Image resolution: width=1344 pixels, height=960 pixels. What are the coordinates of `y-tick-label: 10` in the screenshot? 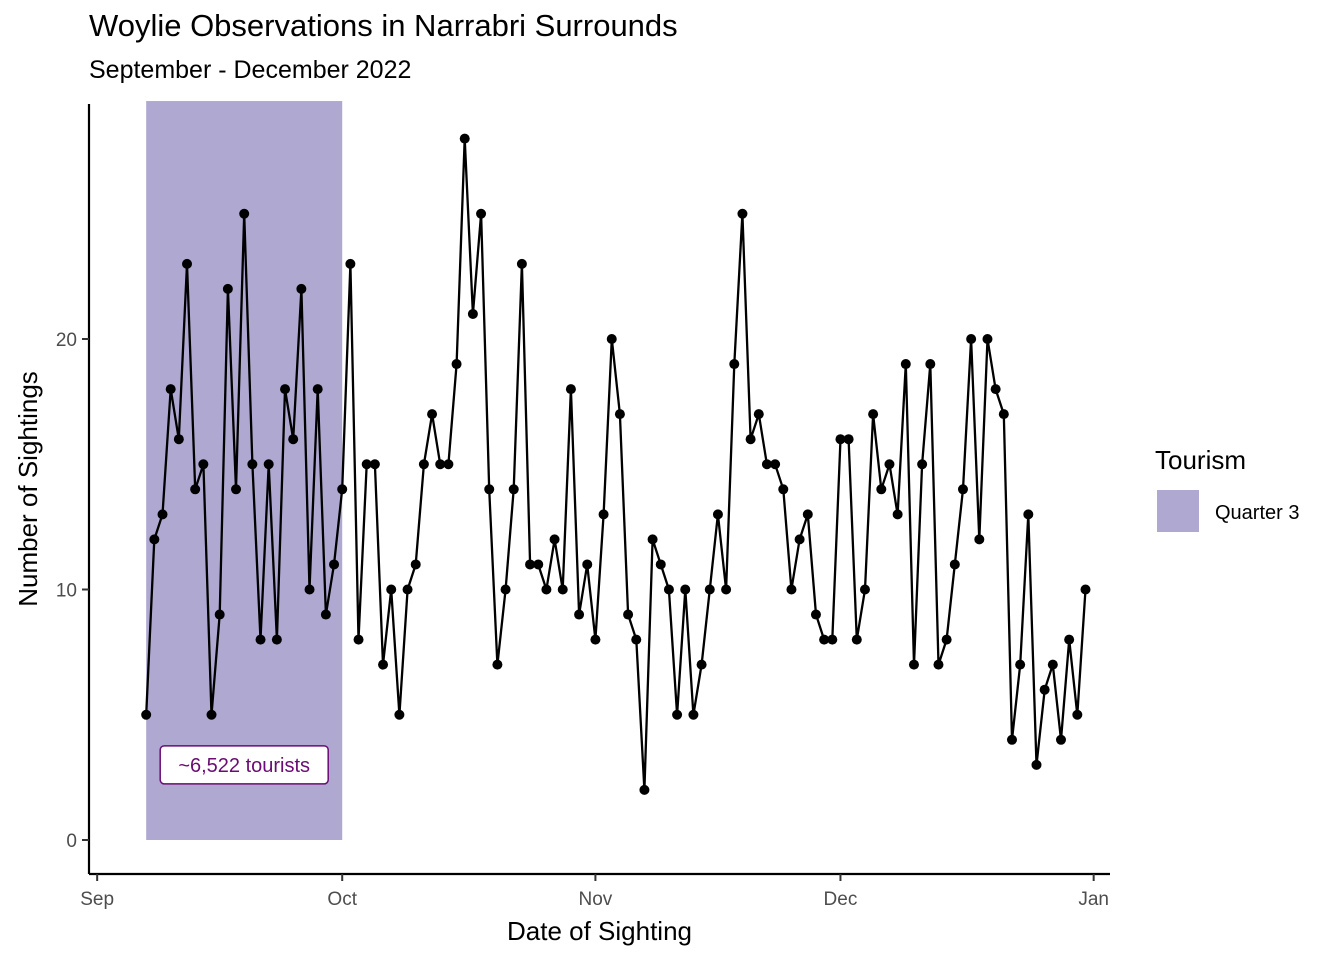 It's located at (66, 591).